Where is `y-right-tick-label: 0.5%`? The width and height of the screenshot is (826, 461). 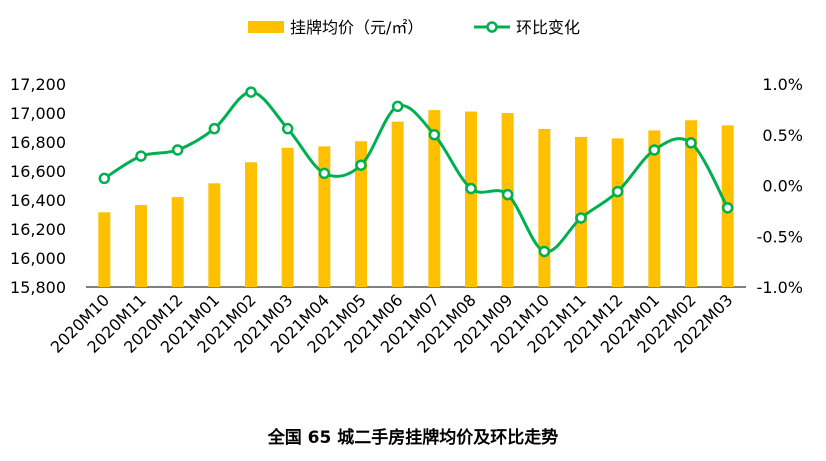 y-right-tick-label: 0.5% is located at coordinates (782, 135).